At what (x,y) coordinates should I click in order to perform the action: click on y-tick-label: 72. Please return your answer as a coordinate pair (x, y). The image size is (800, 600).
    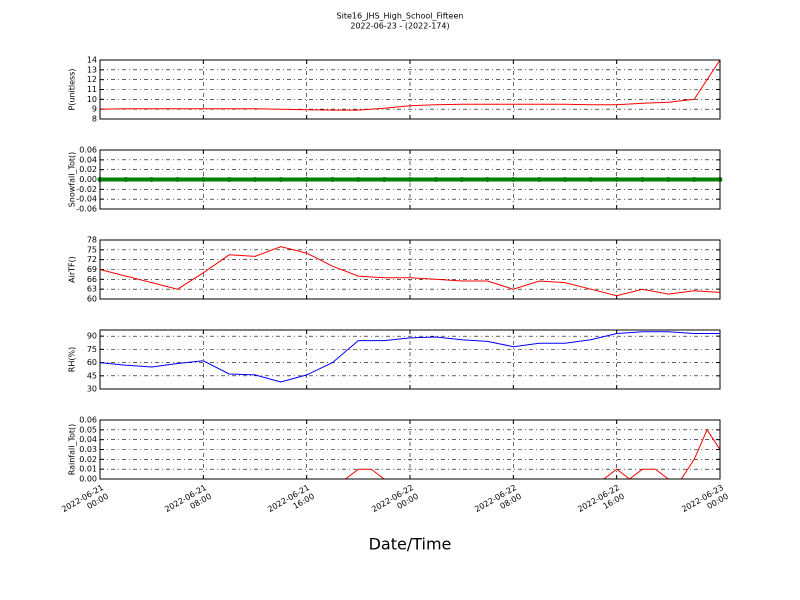
    Looking at the image, I should click on (92, 259).